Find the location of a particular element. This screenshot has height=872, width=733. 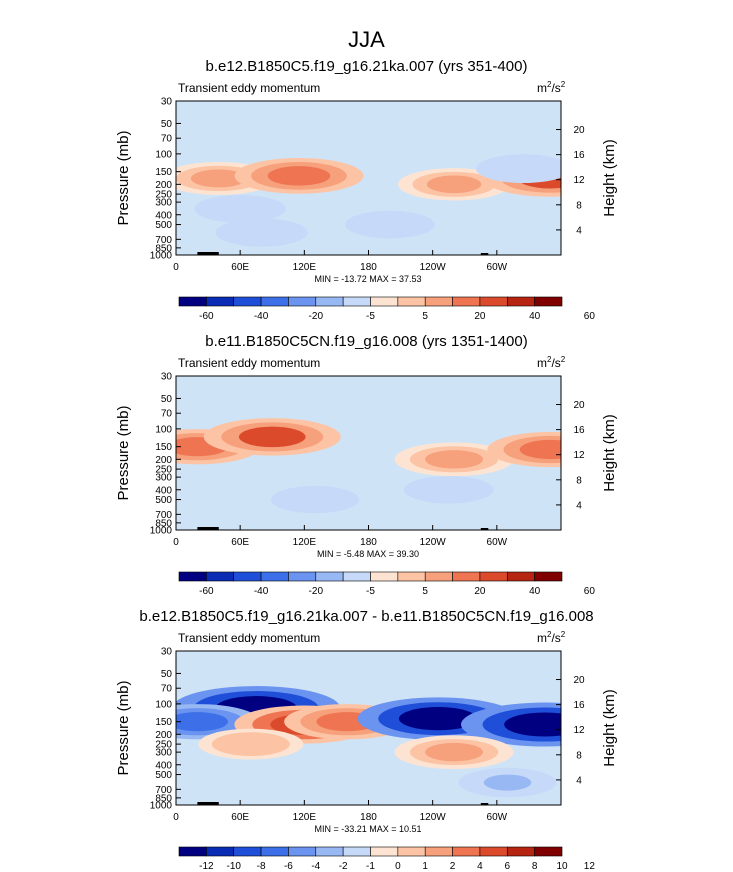

colorbar-label: -2 is located at coordinates (343, 866).